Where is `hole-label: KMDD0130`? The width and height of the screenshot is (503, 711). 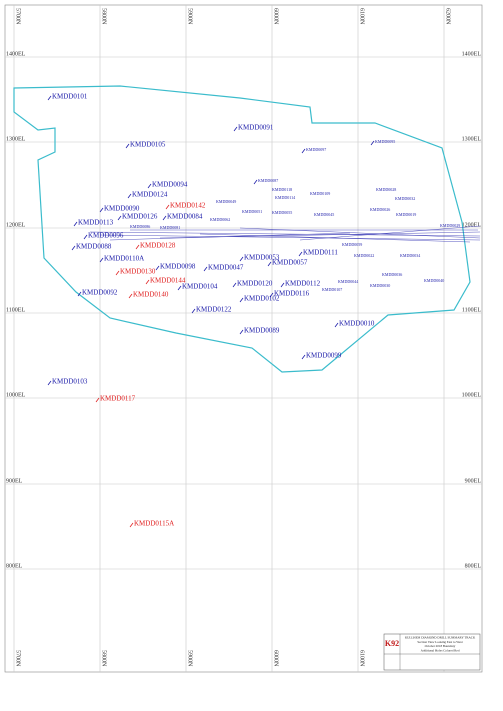
hole-label: KMDD0130 is located at coordinates (138, 272).